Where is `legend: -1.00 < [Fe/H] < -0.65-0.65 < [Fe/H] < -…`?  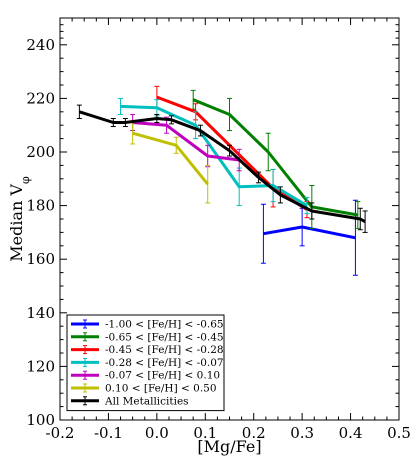 legend: -1.00 < [Fe/H] < -0.65-0.65 < [Fe/H] < -… is located at coordinates (145, 363).